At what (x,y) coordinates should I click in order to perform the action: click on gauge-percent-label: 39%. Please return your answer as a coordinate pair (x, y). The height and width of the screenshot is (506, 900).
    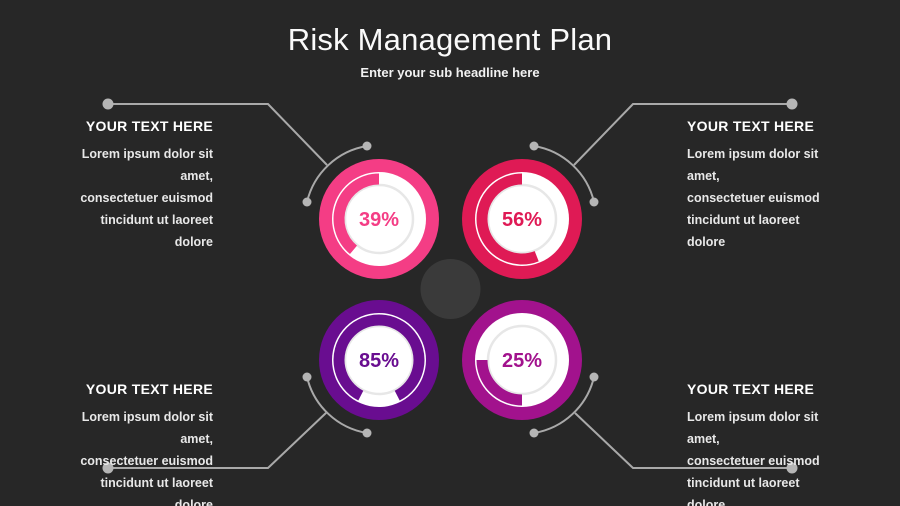
    Looking at the image, I should click on (379, 220).